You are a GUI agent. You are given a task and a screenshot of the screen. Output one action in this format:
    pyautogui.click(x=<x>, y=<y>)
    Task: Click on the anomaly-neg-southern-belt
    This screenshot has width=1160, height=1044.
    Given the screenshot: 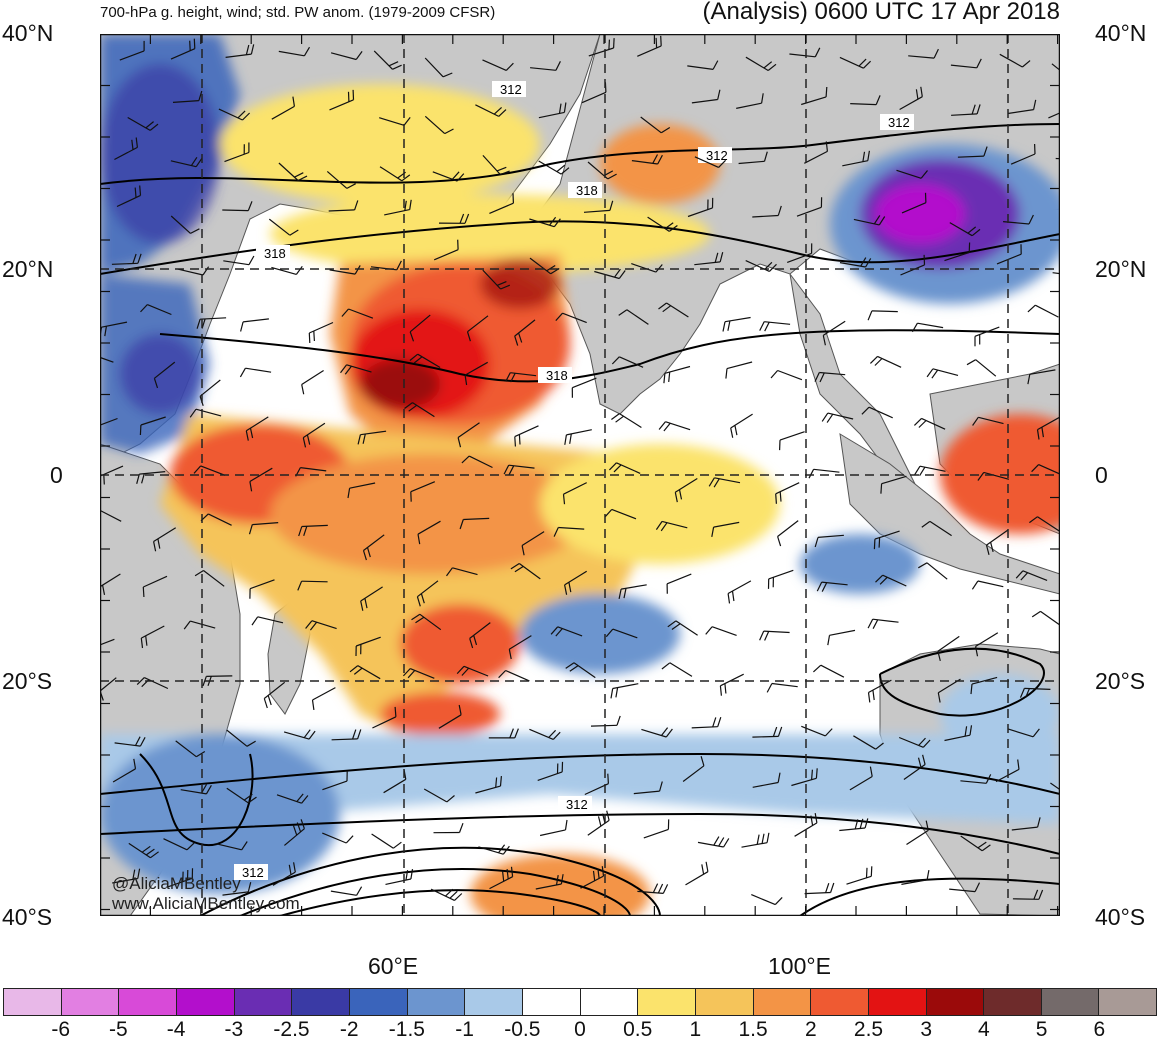 What is the action you would take?
    pyautogui.click(x=580, y=784)
    